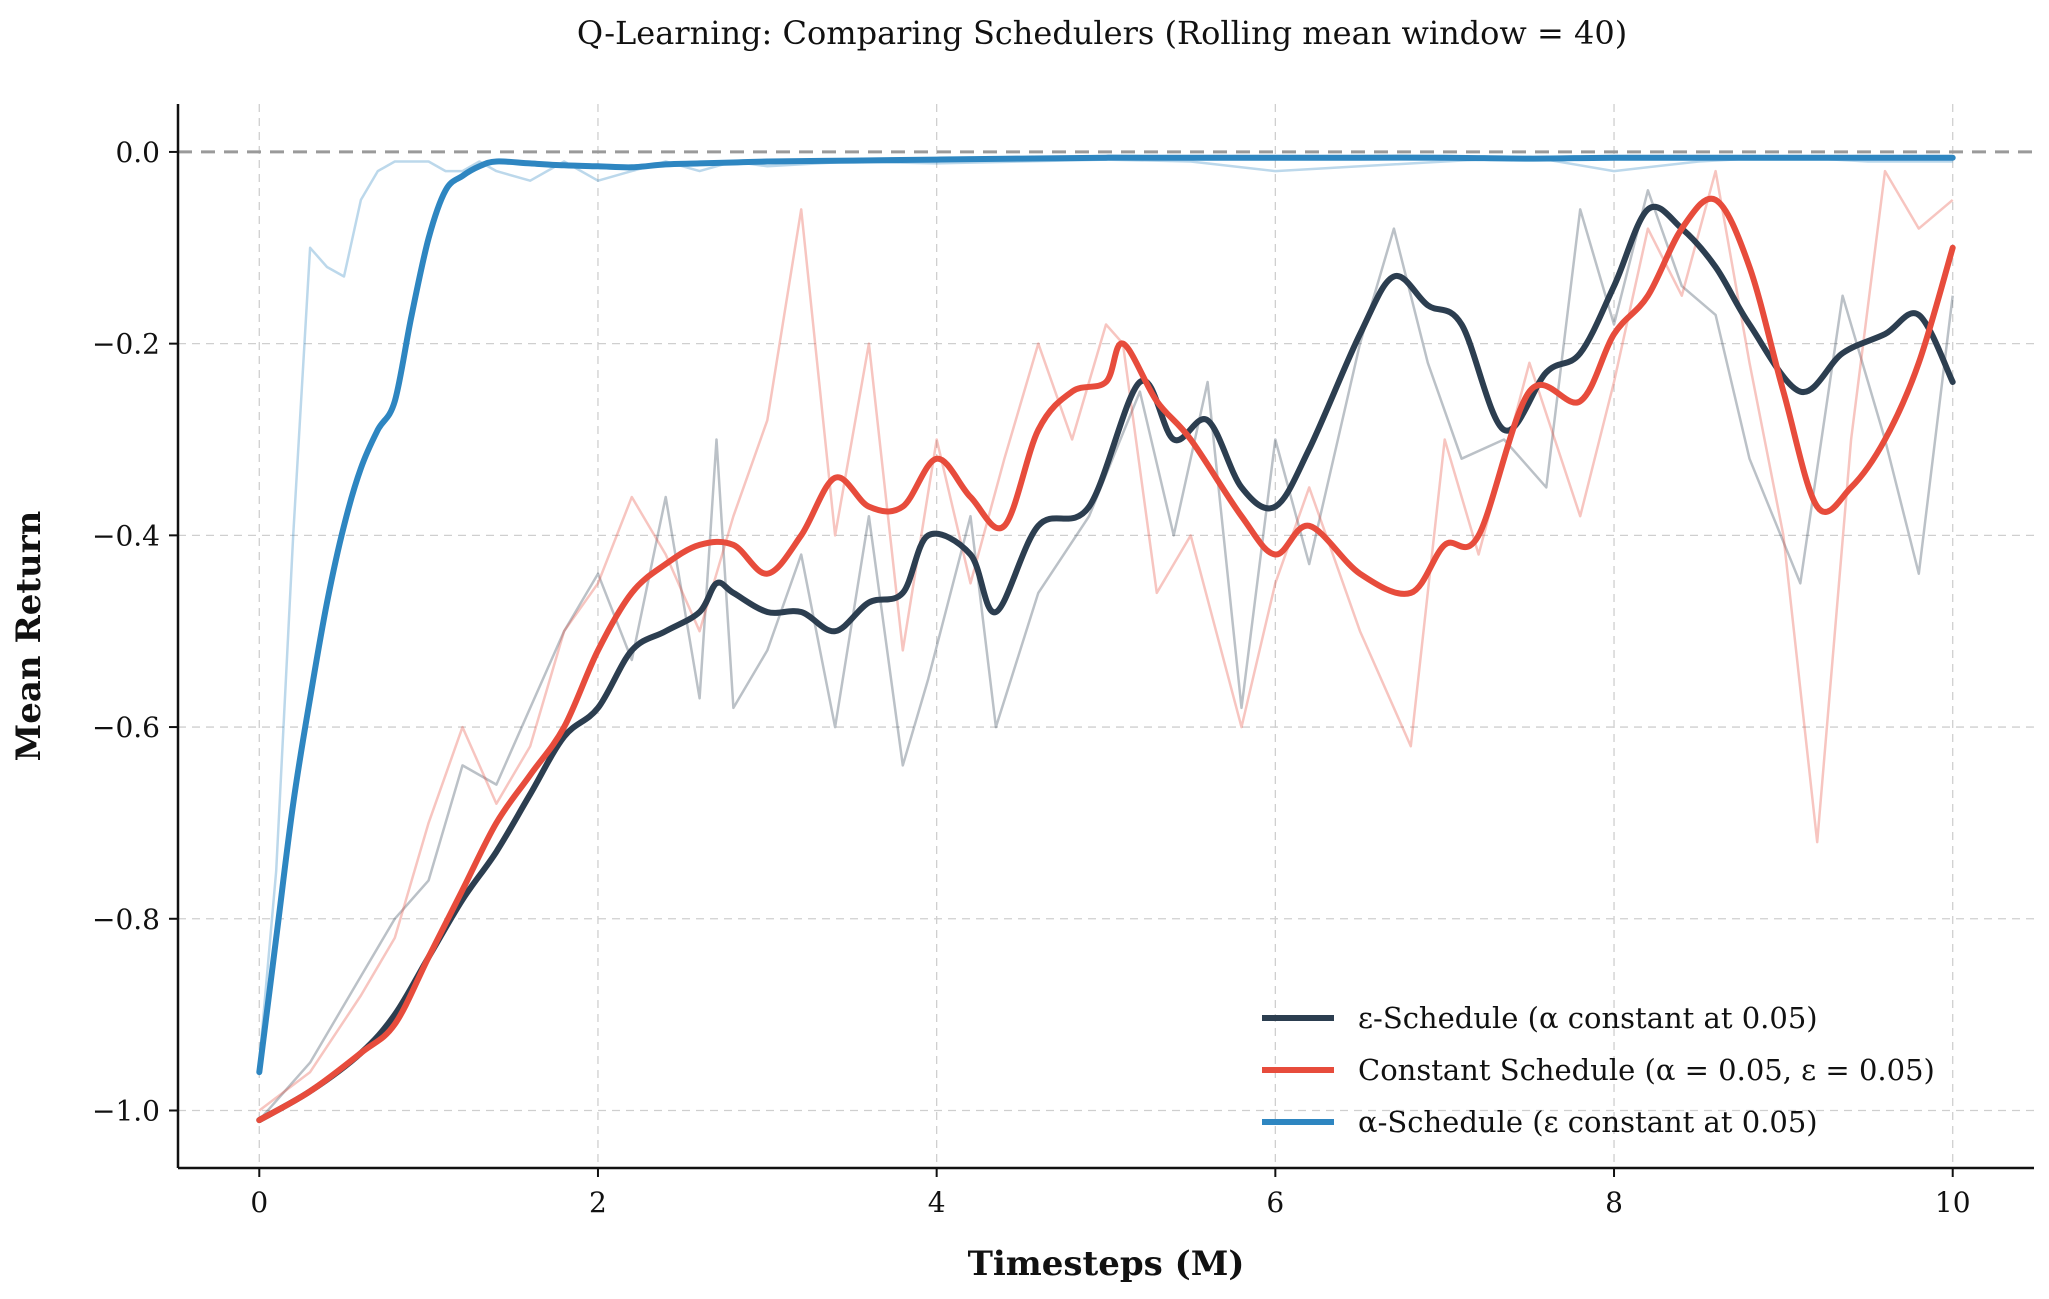  Describe the element at coordinates (1275, 1202) in the screenshot. I see `x-tick-label: 6` at that location.